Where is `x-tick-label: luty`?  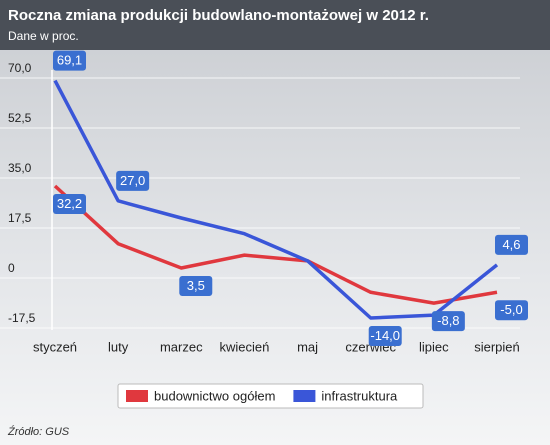 x-tick-label: luty is located at coordinates (118, 346).